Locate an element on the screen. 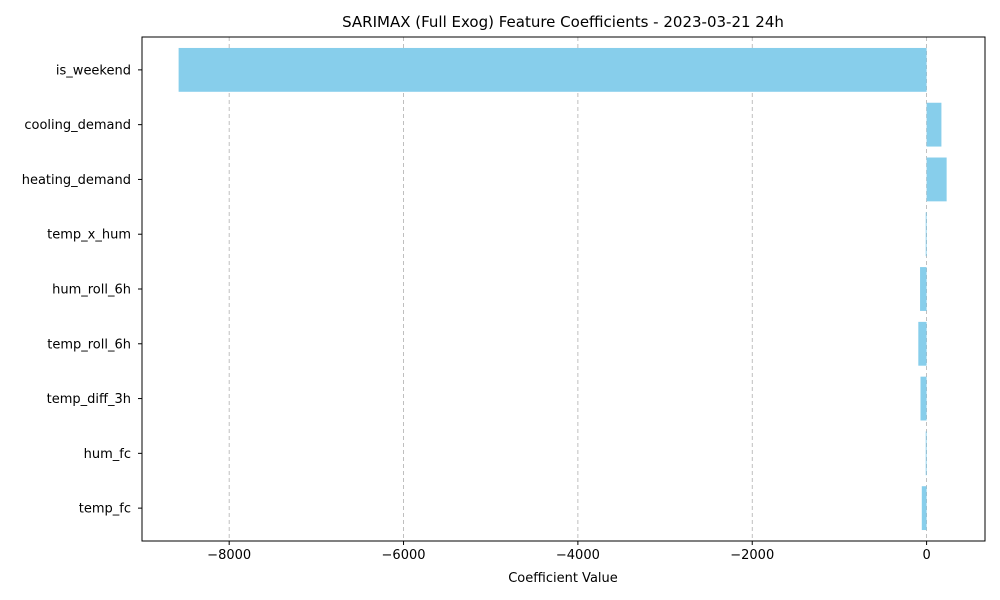 The height and width of the screenshot is (600, 1000). y-tick-label: heating_demand is located at coordinates (76, 180).